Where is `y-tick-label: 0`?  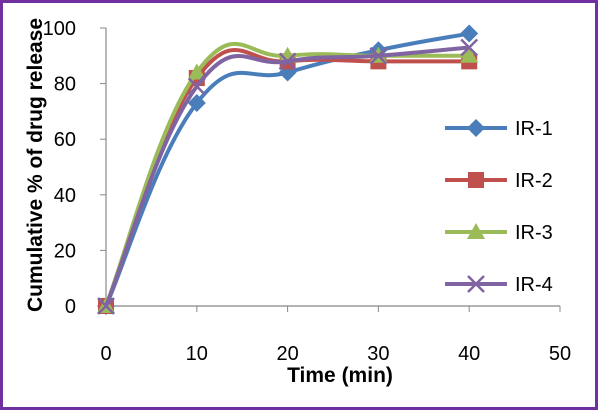
y-tick-label: 0 is located at coordinates (70, 307).